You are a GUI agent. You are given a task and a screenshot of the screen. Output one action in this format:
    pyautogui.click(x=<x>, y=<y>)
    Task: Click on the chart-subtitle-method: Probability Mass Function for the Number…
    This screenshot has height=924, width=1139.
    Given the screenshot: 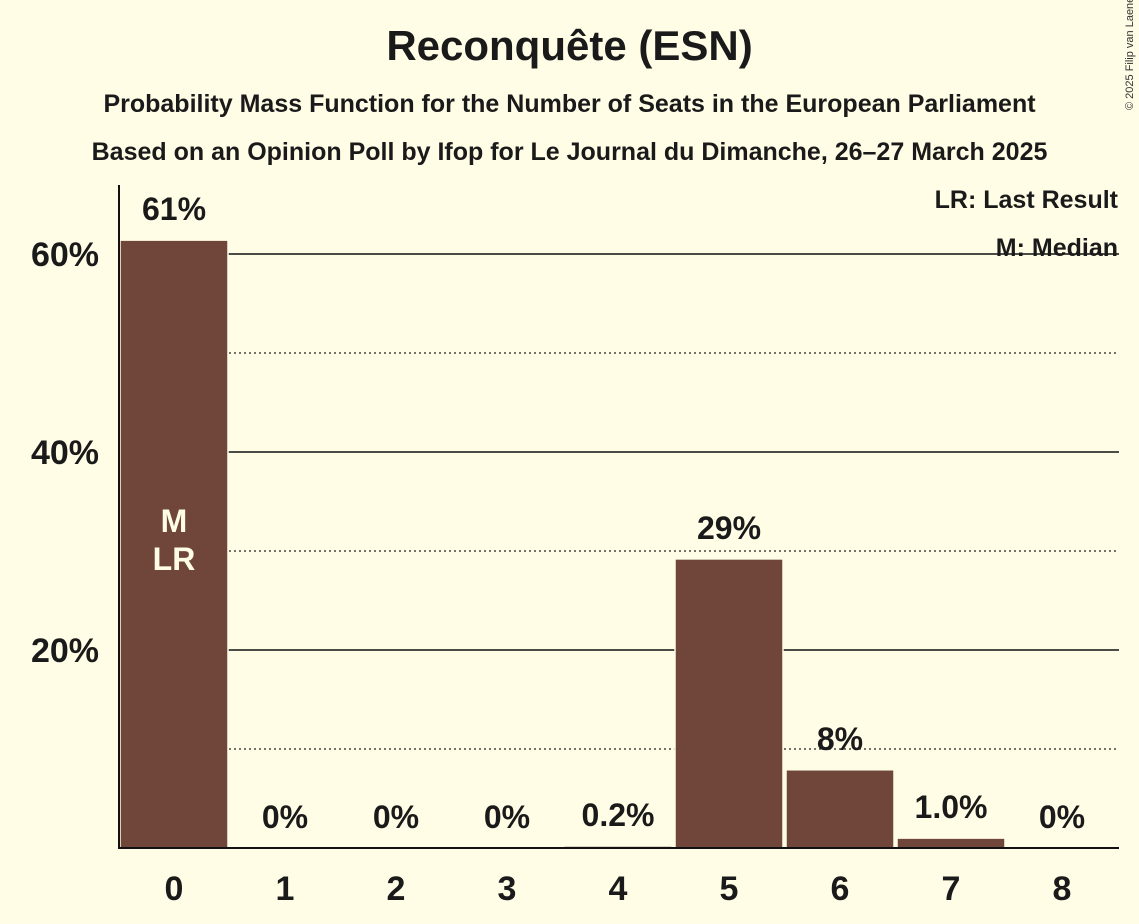 What is the action you would take?
    pyautogui.click(x=569, y=104)
    